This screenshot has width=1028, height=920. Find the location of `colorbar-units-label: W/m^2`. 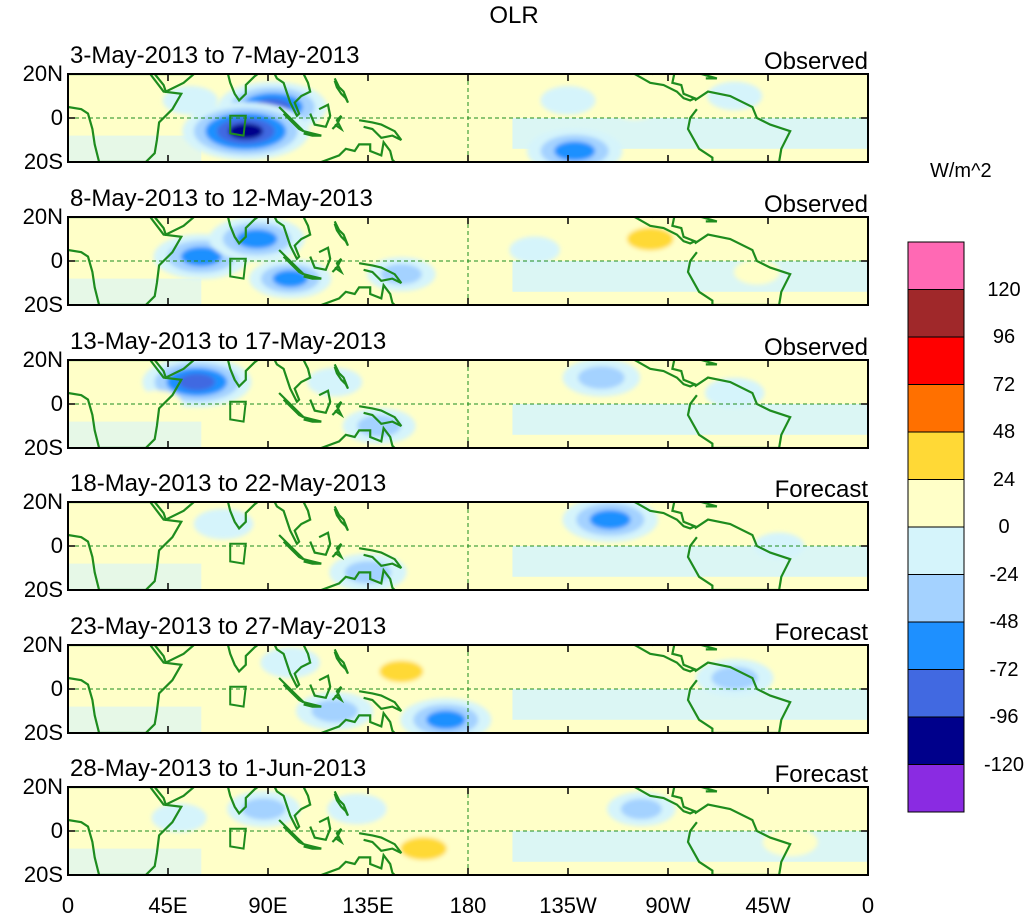

colorbar-units-label: W/m^2 is located at coordinates (961, 171).